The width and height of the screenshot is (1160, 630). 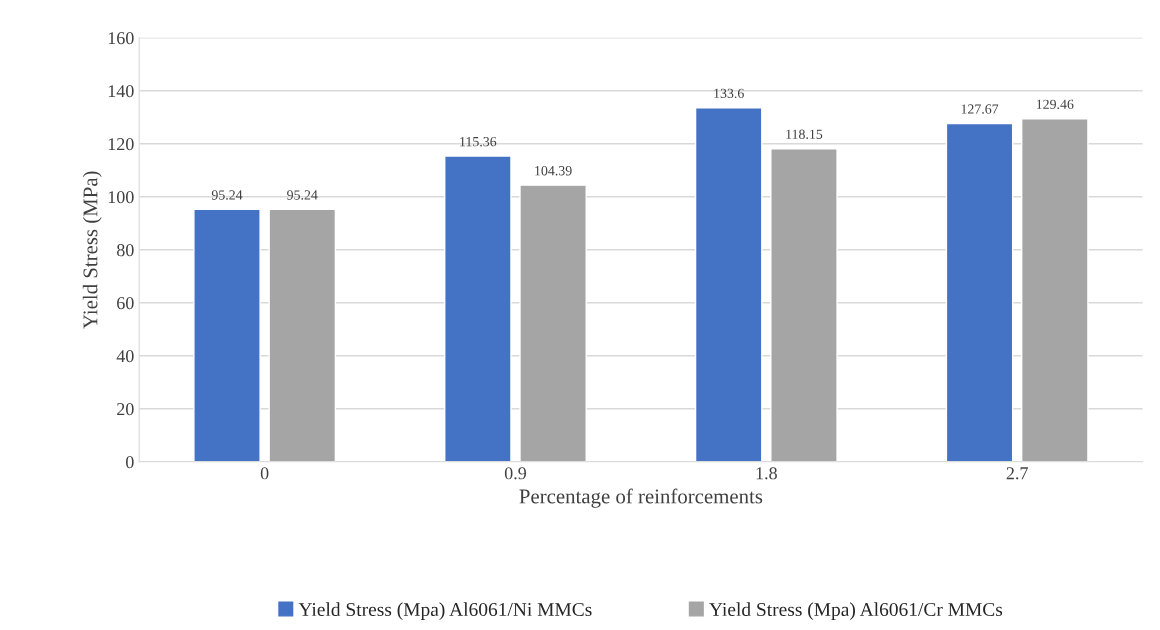 What do you see at coordinates (1055, 104) in the screenshot?
I see `data-label: 129.46` at bounding box center [1055, 104].